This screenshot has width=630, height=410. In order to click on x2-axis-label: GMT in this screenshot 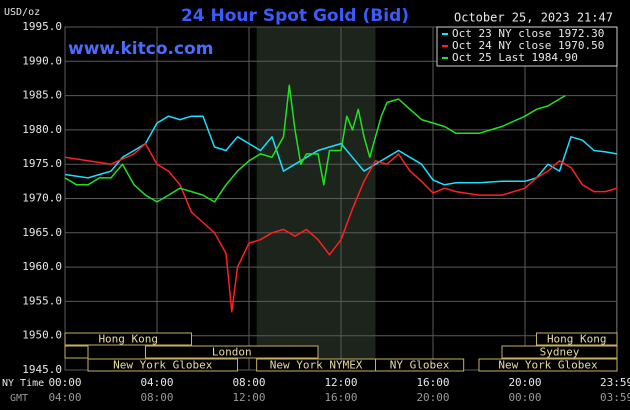, I will do `click(19, 398)`.